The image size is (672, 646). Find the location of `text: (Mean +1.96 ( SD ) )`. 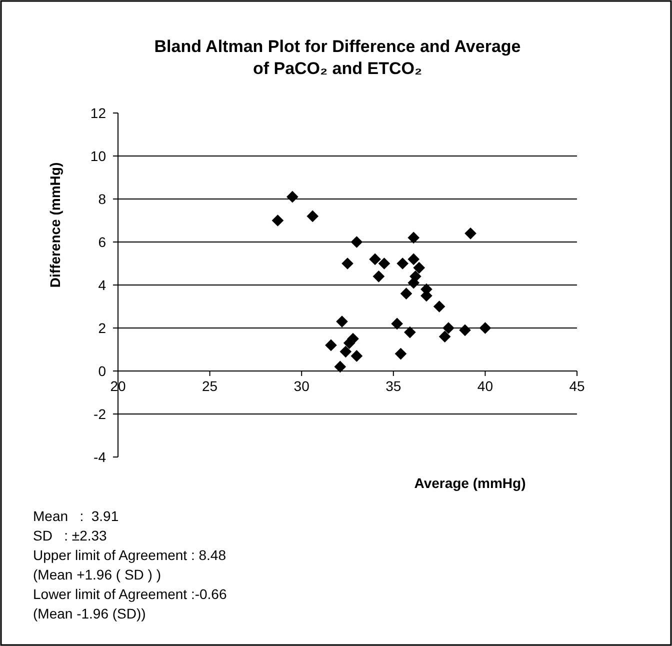

text: (Mean +1.96 ( SD ) ) is located at coordinates (97, 574).